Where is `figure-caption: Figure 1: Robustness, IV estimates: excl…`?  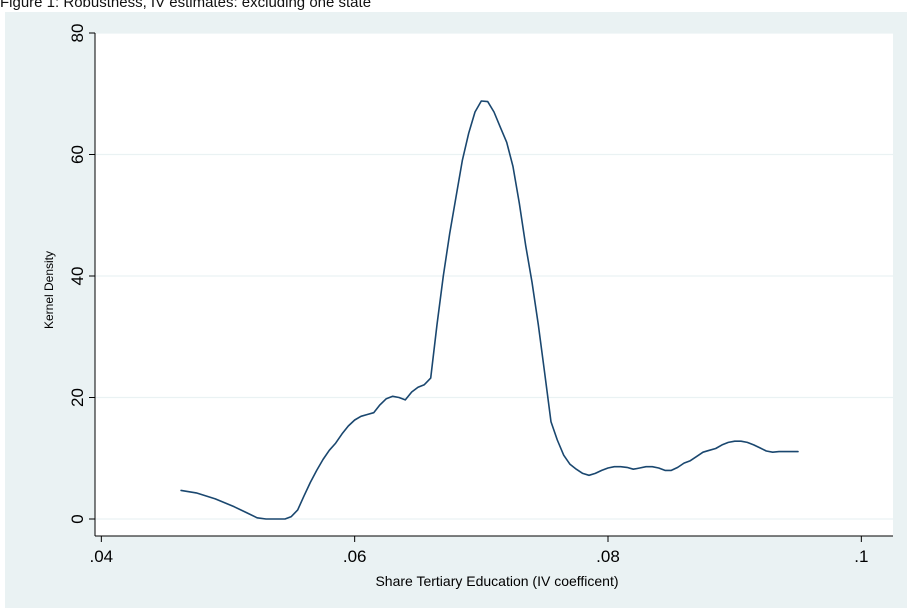 figure-caption: Figure 1: Robustness, IV estimates: excl… is located at coordinates (186, 5).